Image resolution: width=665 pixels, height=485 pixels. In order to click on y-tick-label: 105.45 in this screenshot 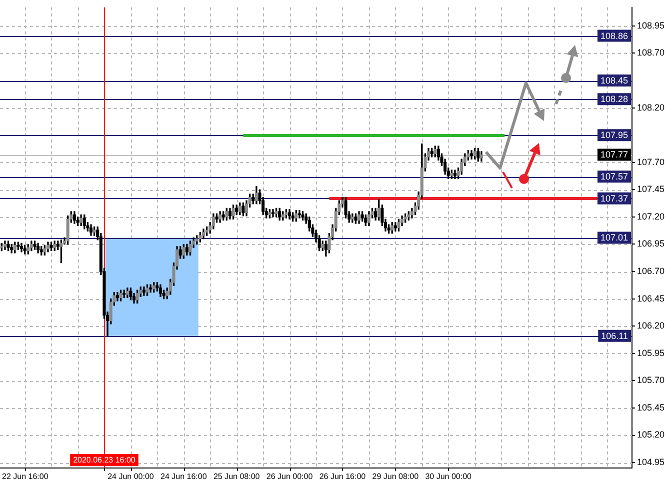, I will do `click(651, 407)`.